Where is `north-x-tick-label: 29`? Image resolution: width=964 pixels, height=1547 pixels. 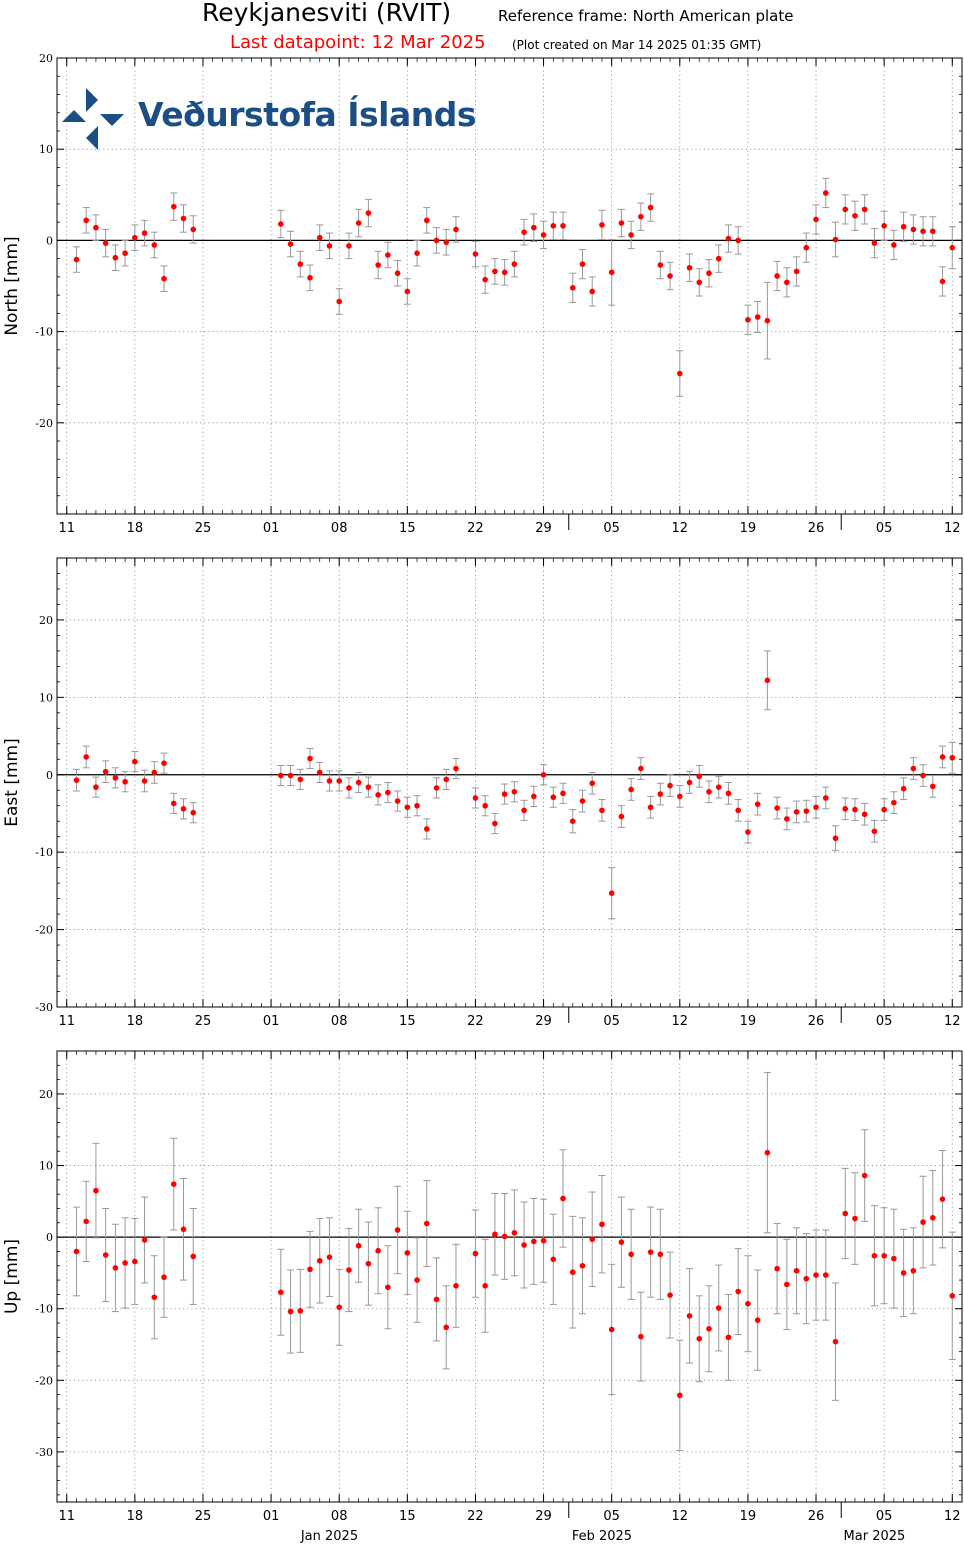 north-x-tick-label: 29 is located at coordinates (543, 528).